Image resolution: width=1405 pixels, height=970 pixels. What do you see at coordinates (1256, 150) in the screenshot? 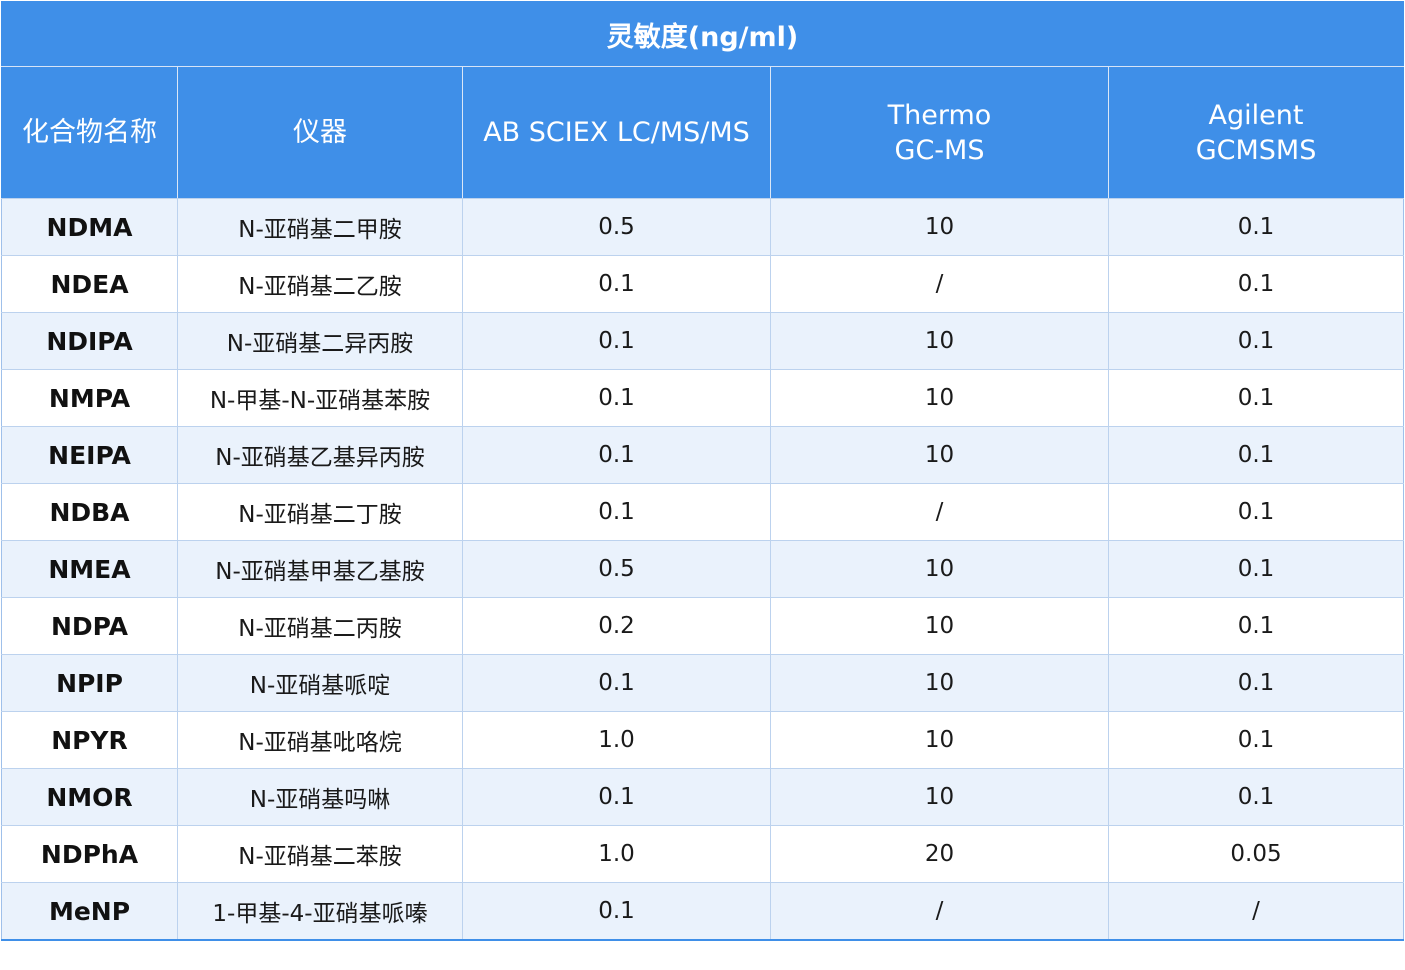
I see `header-agilent-line2: GCMSMS` at bounding box center [1256, 150].